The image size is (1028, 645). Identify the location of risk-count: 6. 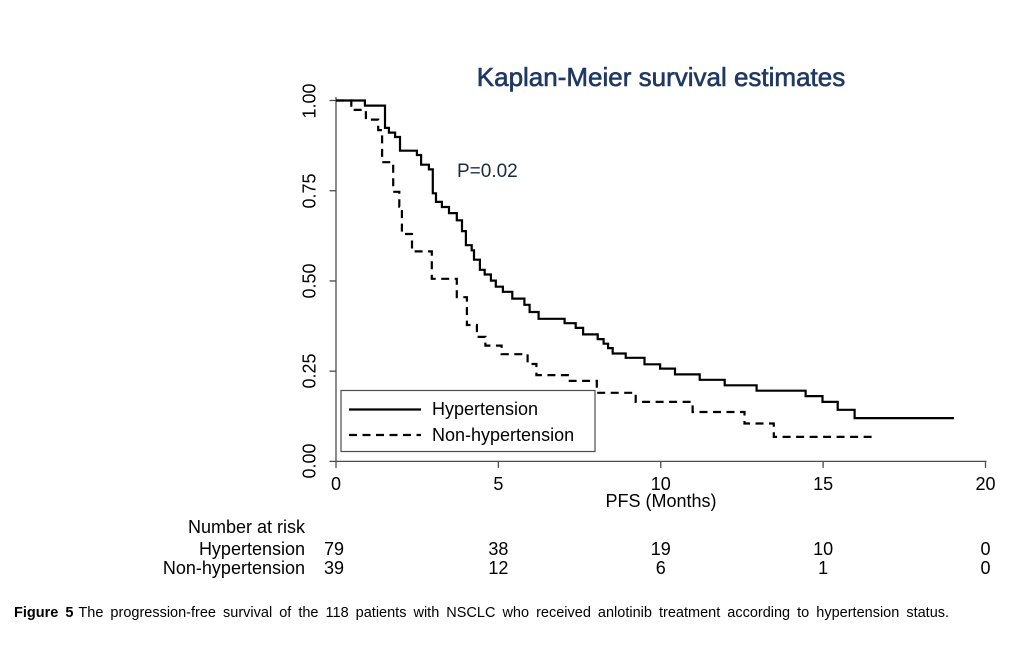
(660, 568).